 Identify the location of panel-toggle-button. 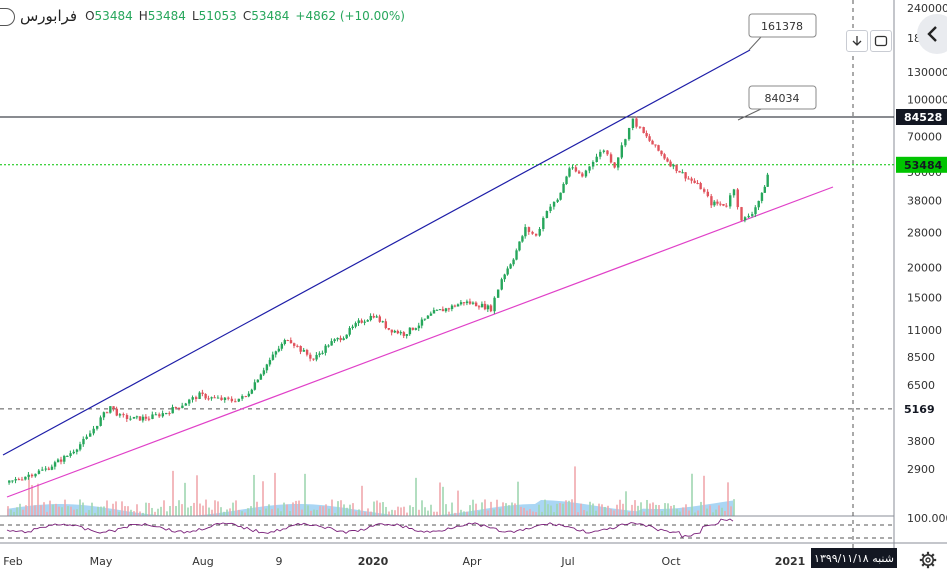
(932, 34).